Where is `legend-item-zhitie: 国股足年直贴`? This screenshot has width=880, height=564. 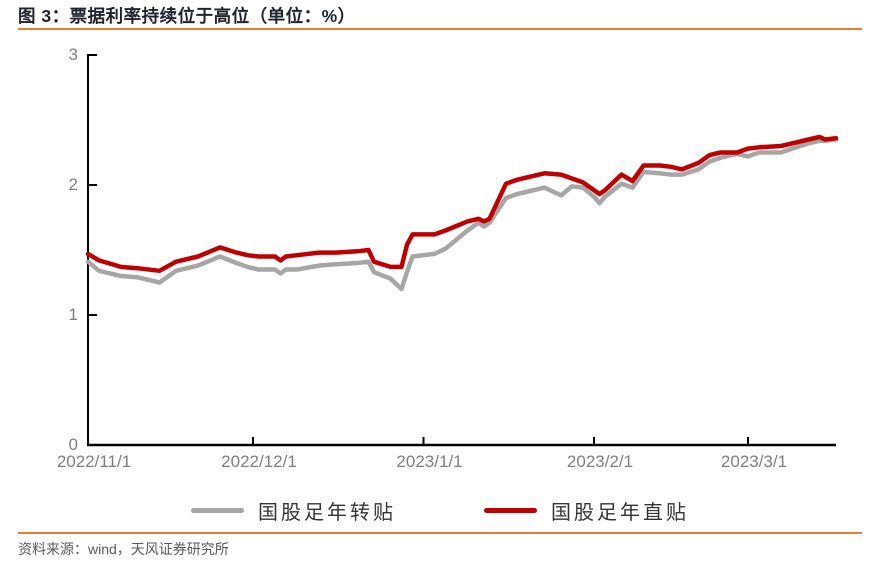
legend-item-zhitie: 国股足年直贴 is located at coordinates (586, 510).